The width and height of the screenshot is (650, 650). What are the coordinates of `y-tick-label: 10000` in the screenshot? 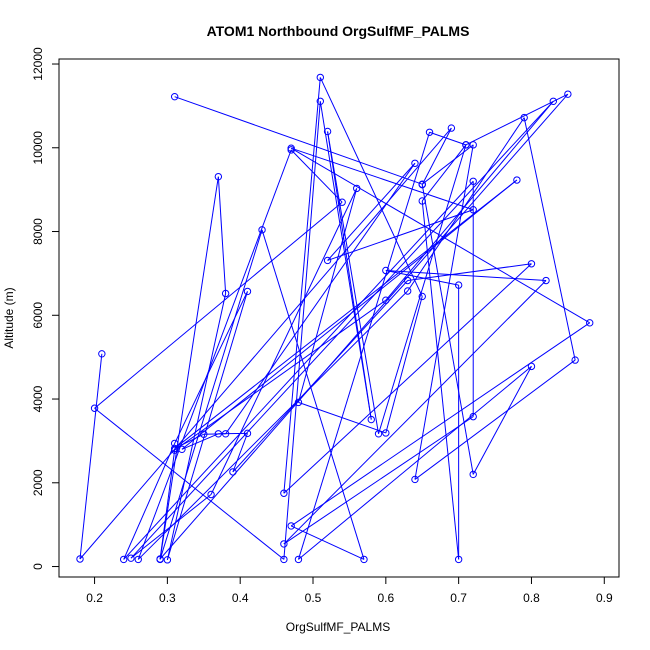 It's located at (38, 148).